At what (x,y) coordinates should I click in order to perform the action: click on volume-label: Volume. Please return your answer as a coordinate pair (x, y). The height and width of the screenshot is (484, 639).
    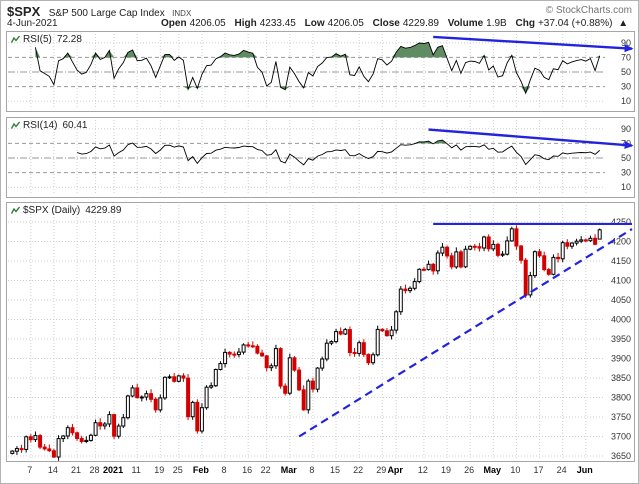
    Looking at the image, I should click on (465, 23).